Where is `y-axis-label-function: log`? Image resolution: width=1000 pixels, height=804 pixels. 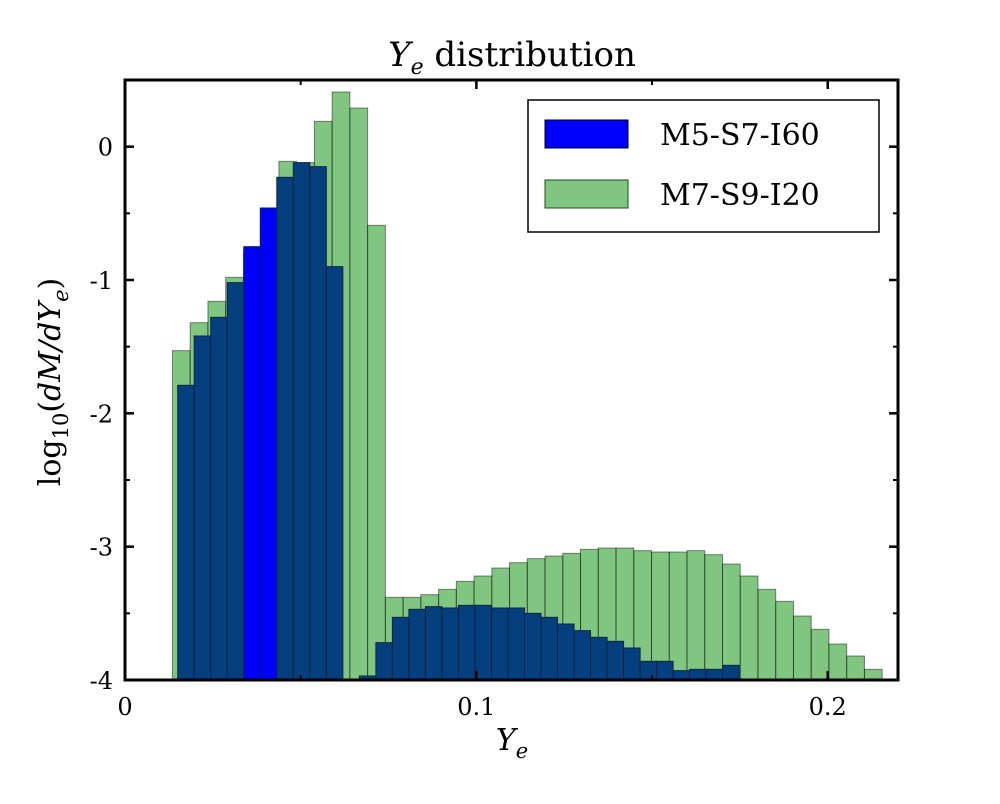 y-axis-label-function: log is located at coordinates (50, 462).